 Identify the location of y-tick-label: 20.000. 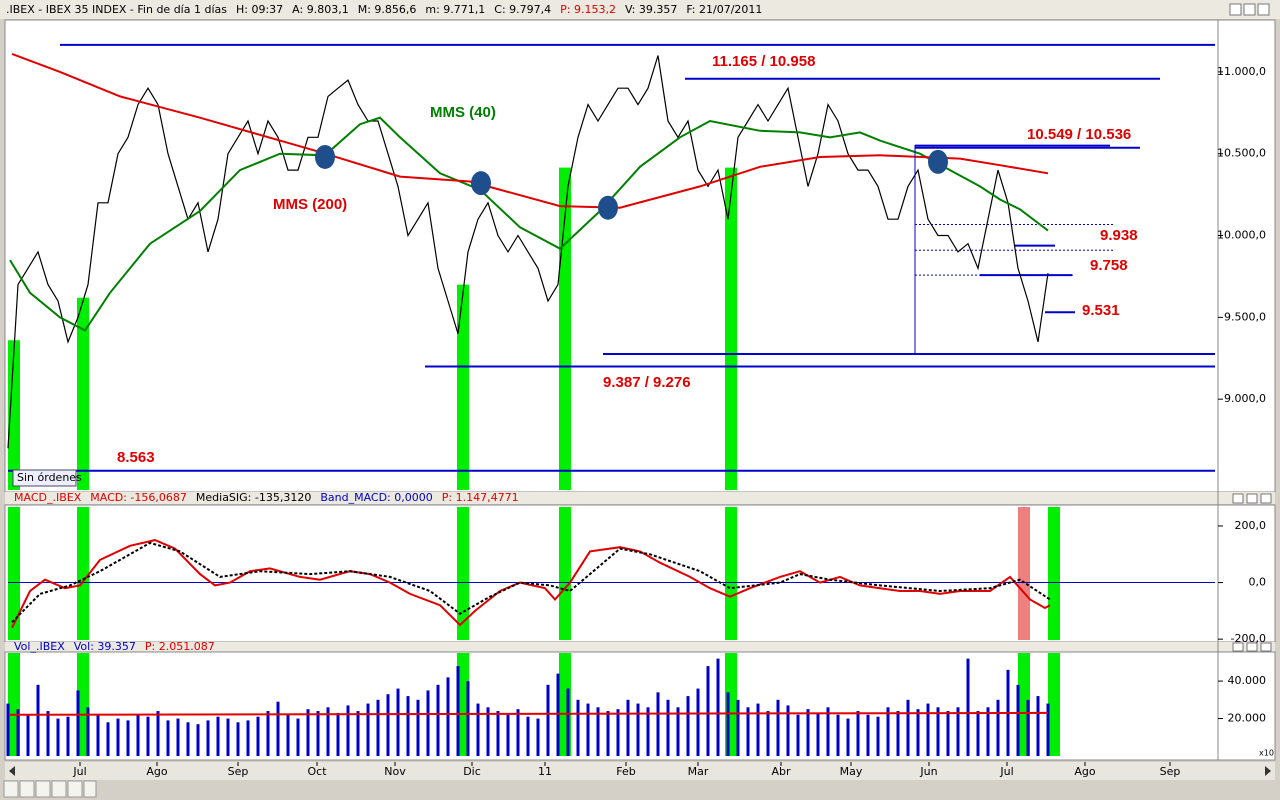
(1247, 718).